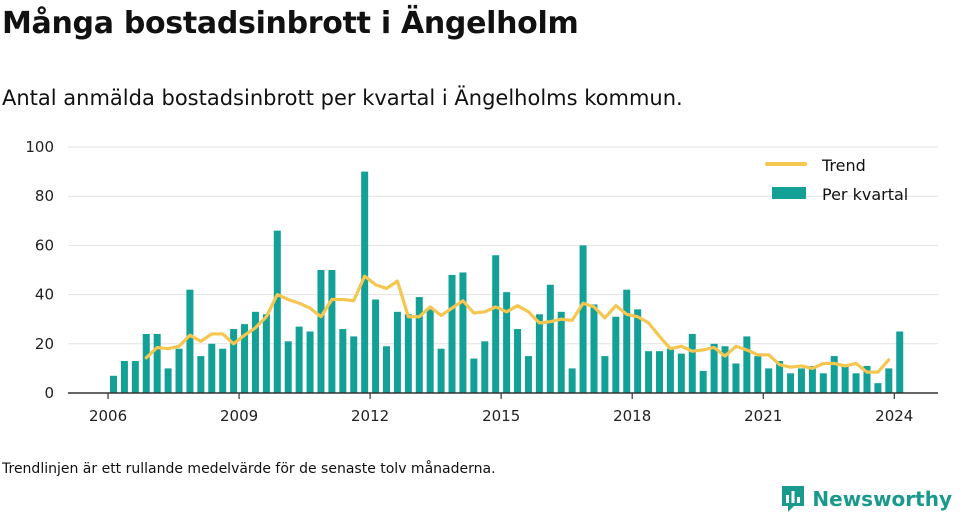 This screenshot has height=520, width=960. I want to click on y-tick-label: 20, so click(44, 344).